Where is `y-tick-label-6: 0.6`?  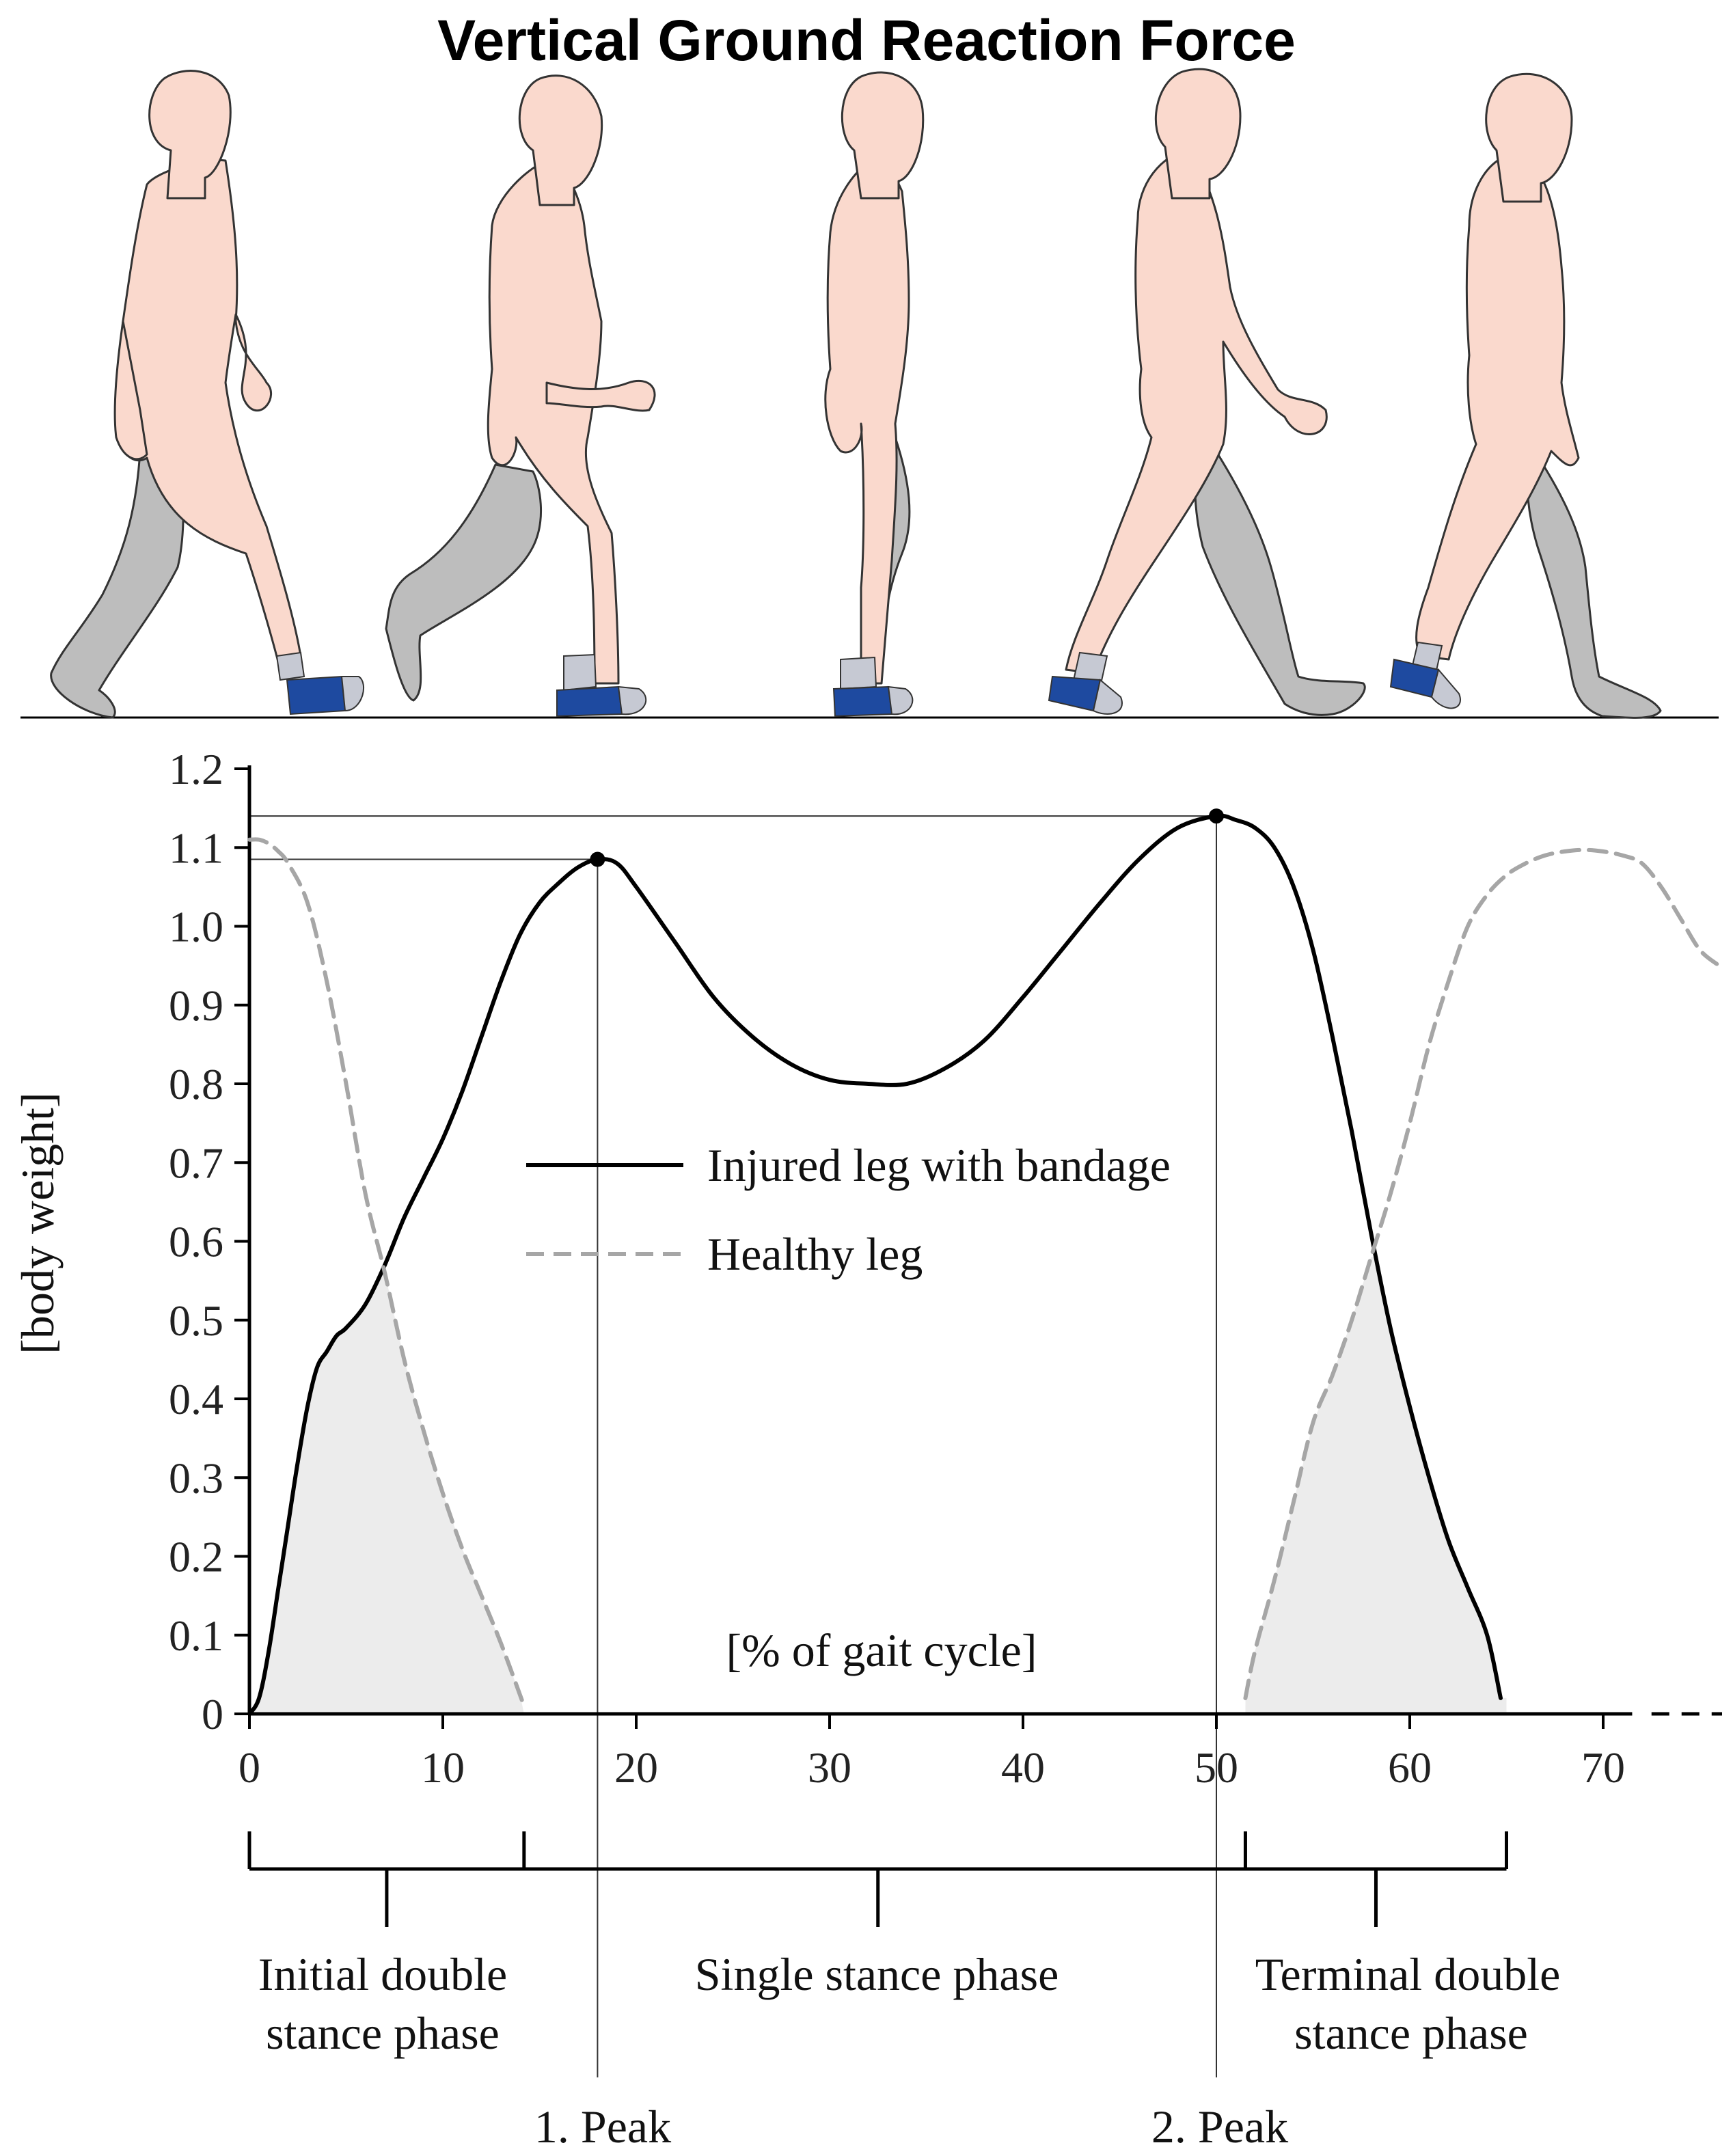 y-tick-label-6: 0.6 is located at coordinates (196, 1242).